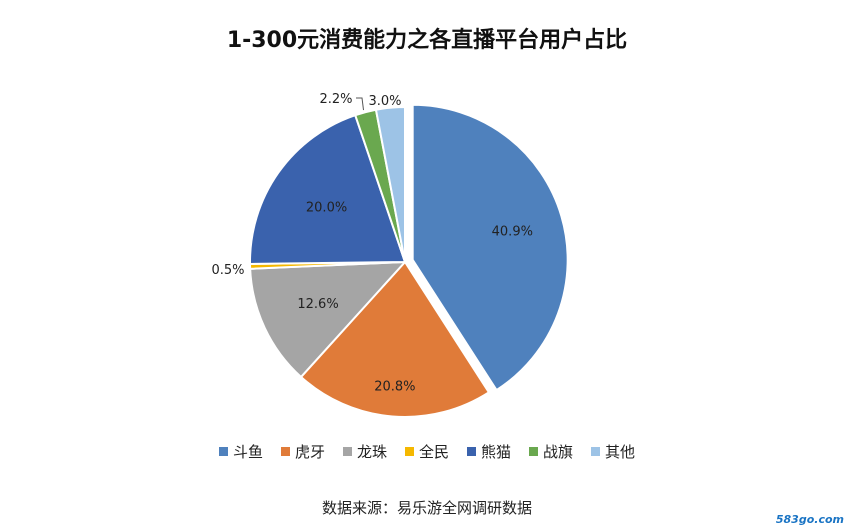 The image size is (854, 532). What do you see at coordinates (809, 519) in the screenshot?
I see `watermark: 583go.com` at bounding box center [809, 519].